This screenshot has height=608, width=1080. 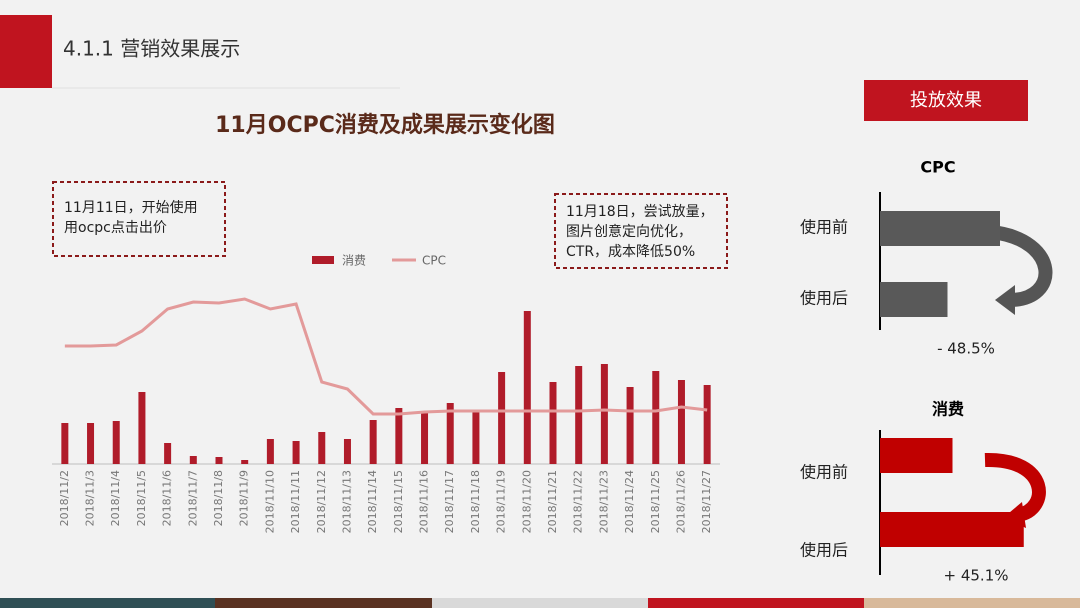 I want to click on annotation: 用ocpc点击出价, so click(x=115, y=228).